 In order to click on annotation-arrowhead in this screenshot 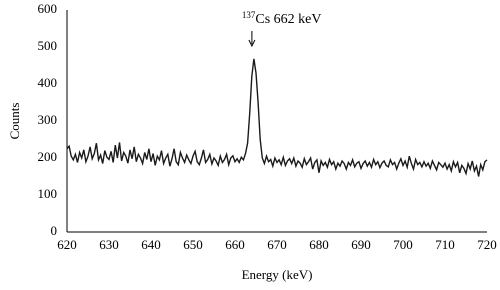, I will do `click(252, 43)`.